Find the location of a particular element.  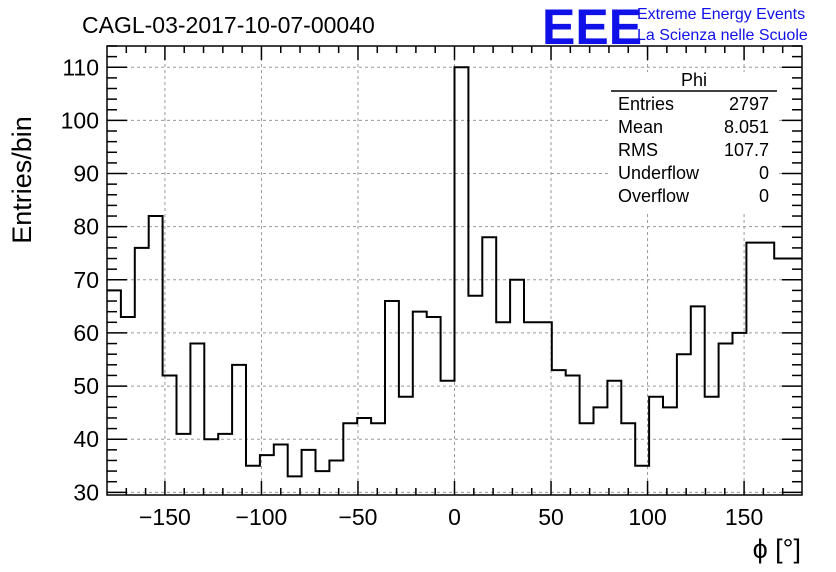

chart-title: CAGL-03-2017-10-07-00040 is located at coordinates (228, 25).